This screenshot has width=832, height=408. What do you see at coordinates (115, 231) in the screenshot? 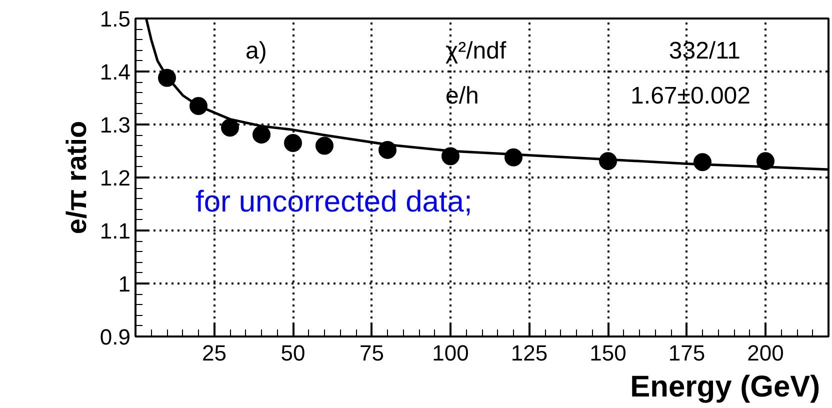
I see `y-tick-label: 1.1` at bounding box center [115, 231].